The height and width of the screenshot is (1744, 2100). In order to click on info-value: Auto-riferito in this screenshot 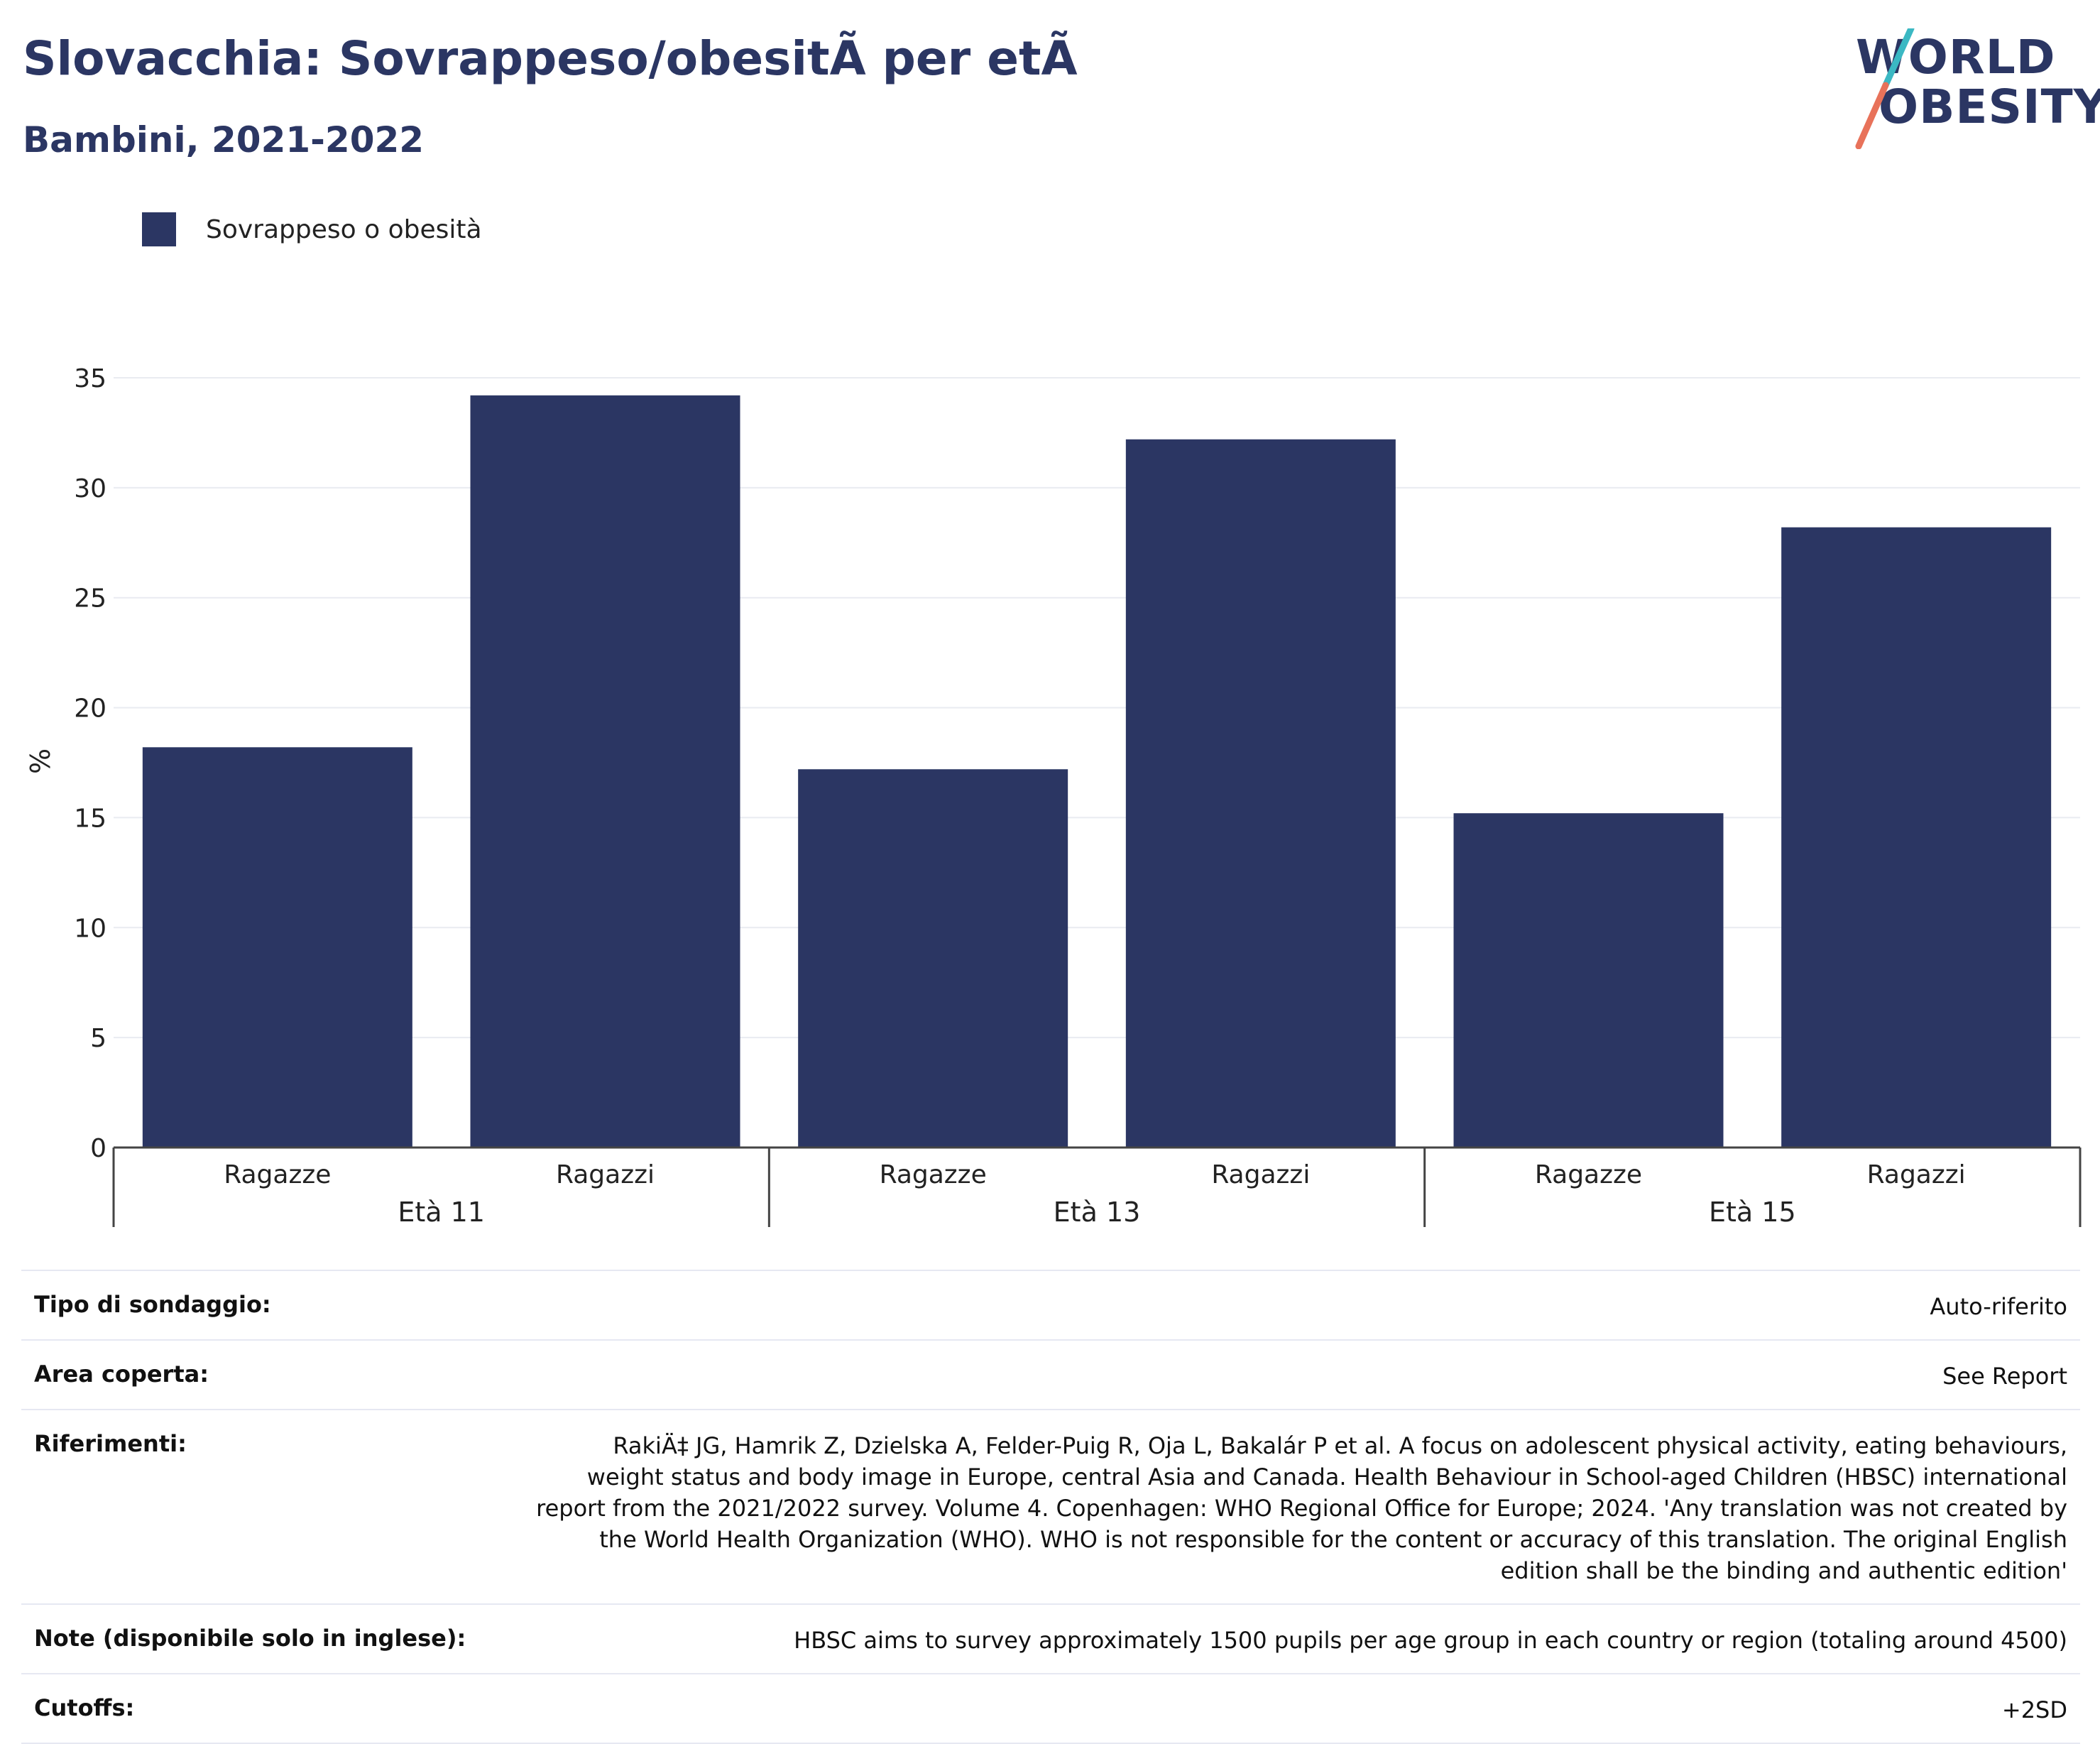, I will do `click(1998, 1306)`.